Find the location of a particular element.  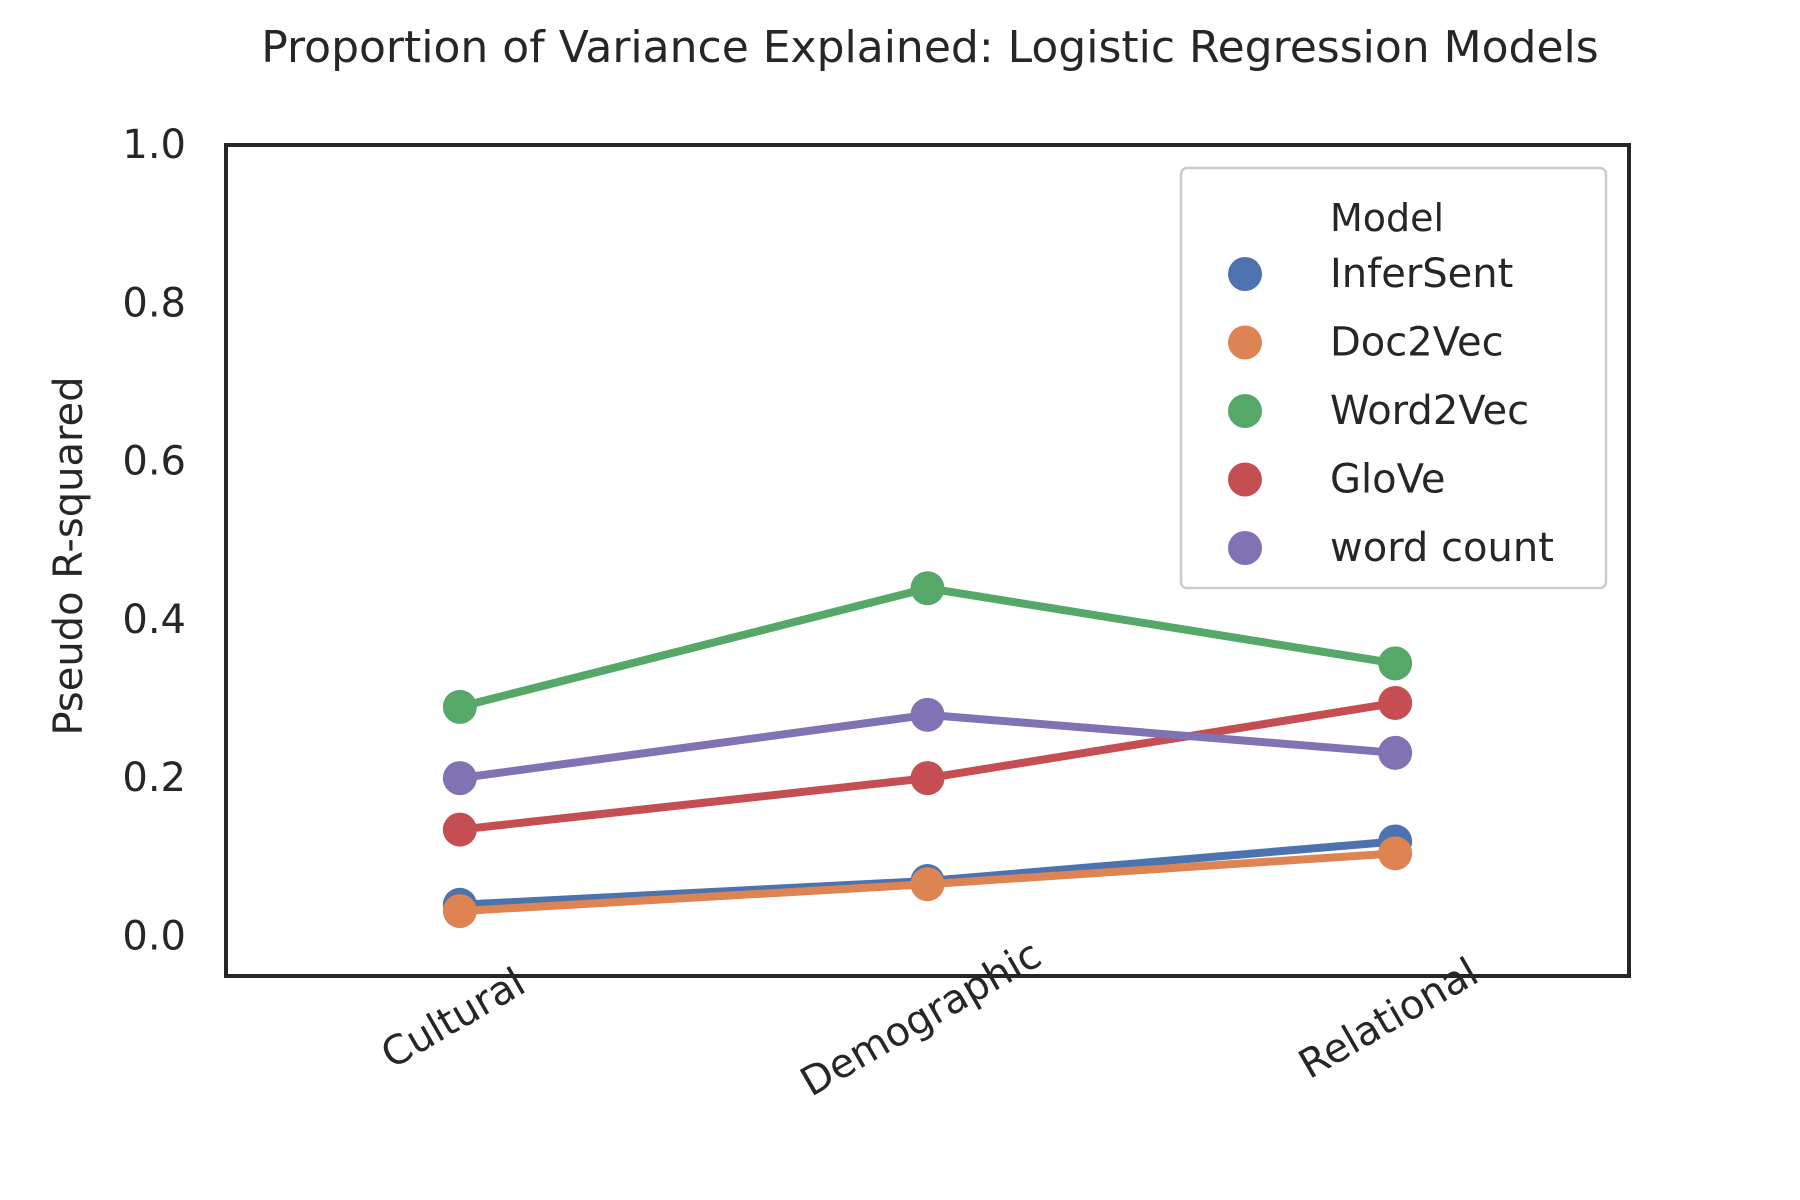

series-glove is located at coordinates (927, 766).